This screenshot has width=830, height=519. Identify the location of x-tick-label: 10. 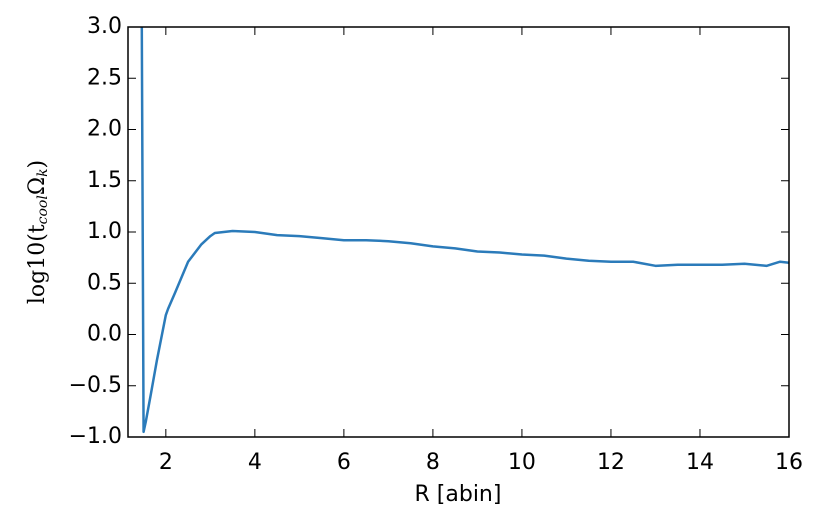
(522, 462).